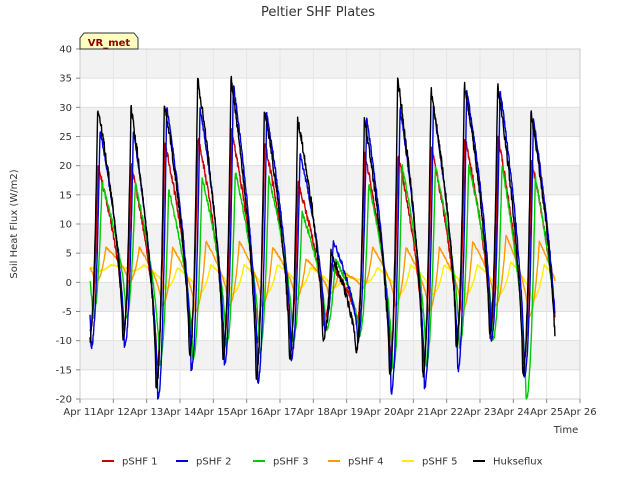 The width and height of the screenshot is (640, 480). I want to click on x-tick-label: Apr 25, so click(546, 412).